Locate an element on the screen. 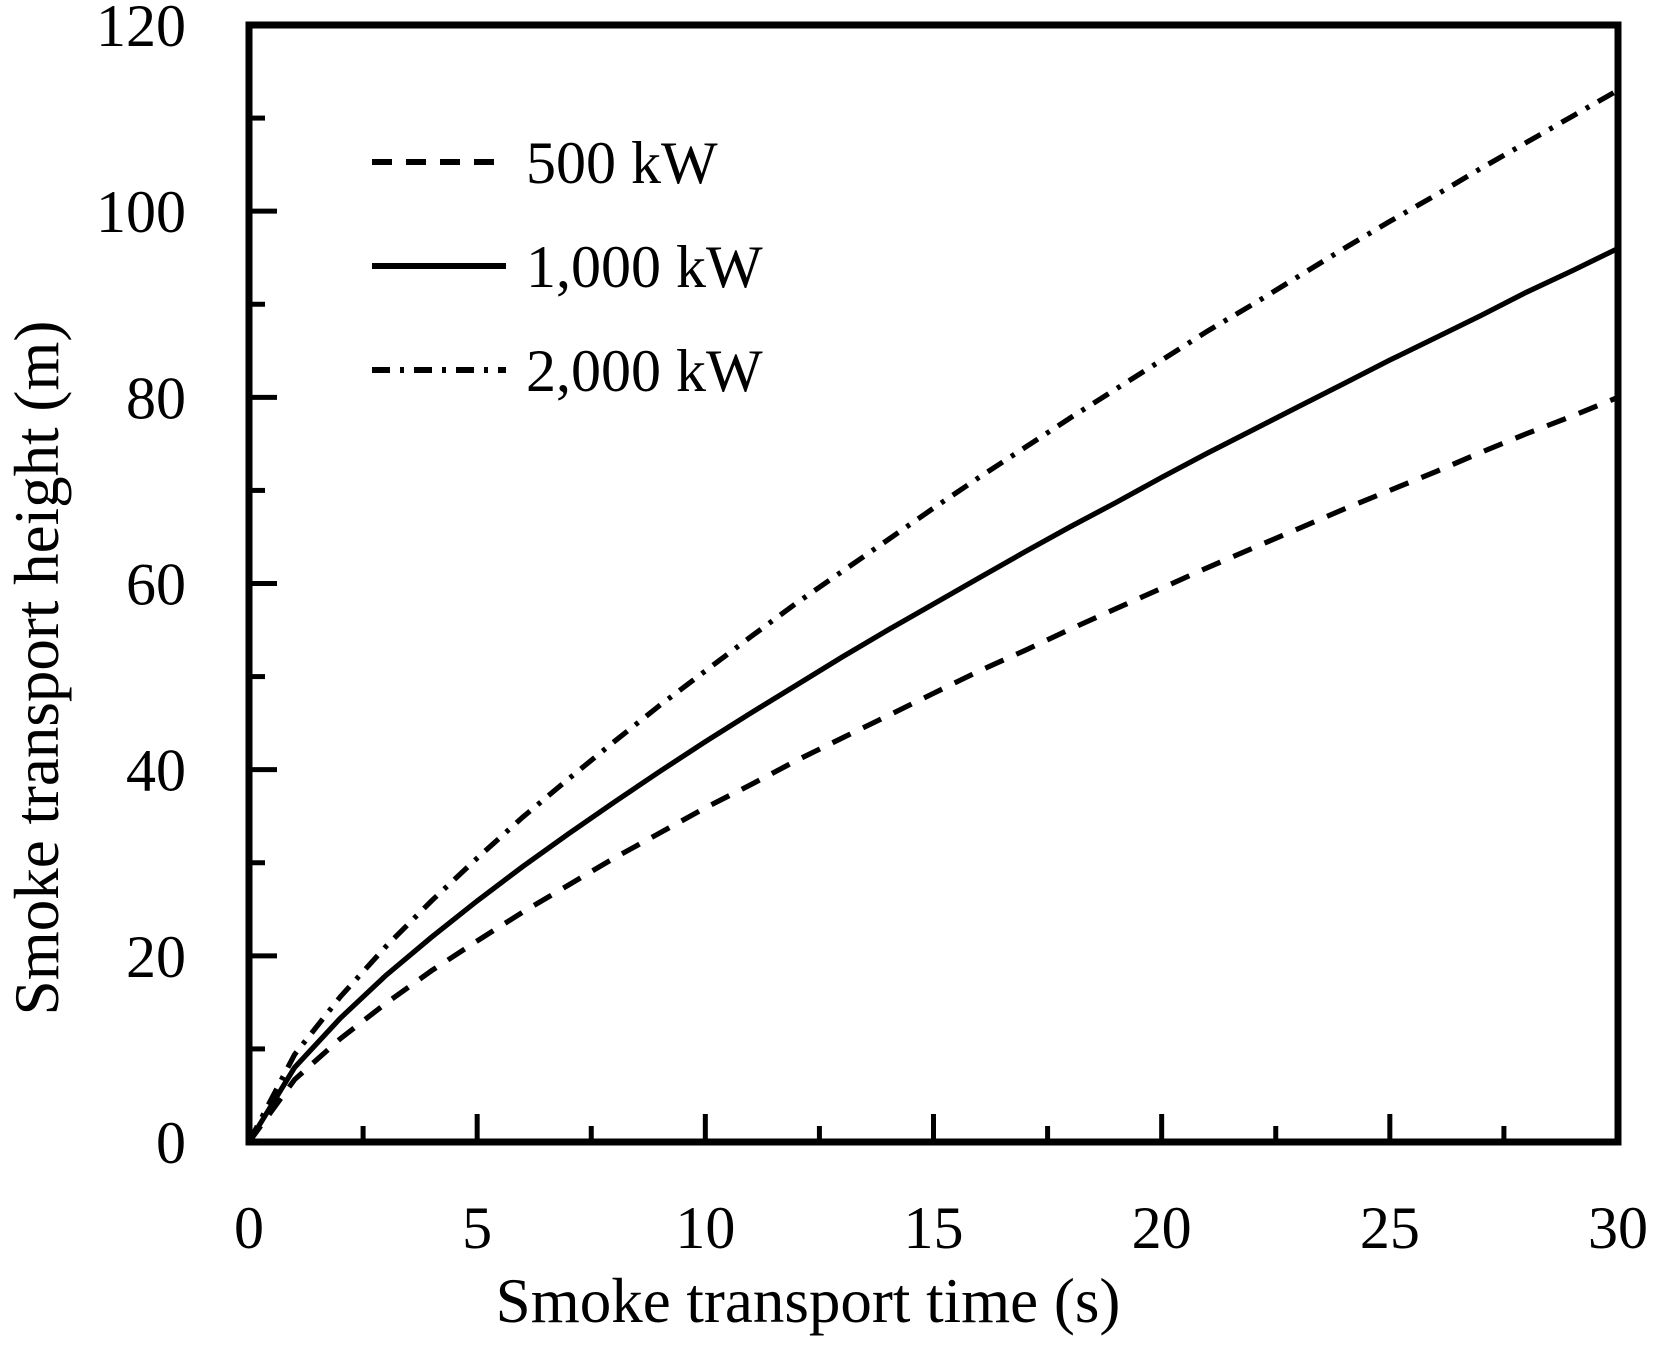  x-tick-label: 15 is located at coordinates (934, 1228).